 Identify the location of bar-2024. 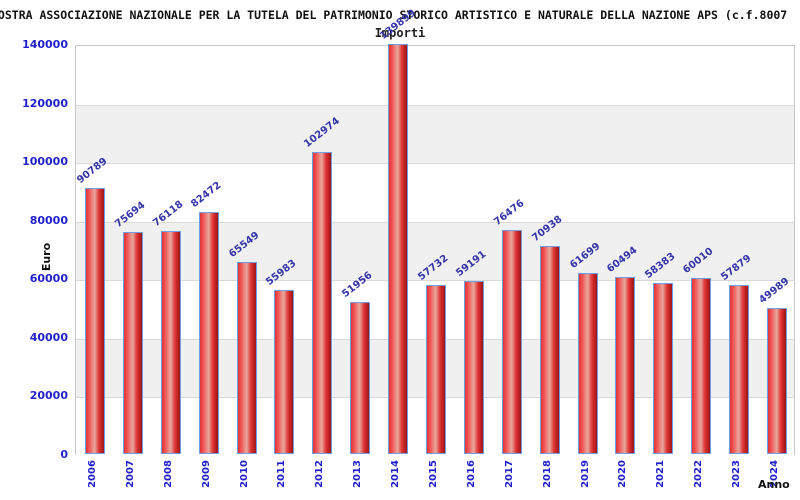
(777, 380).